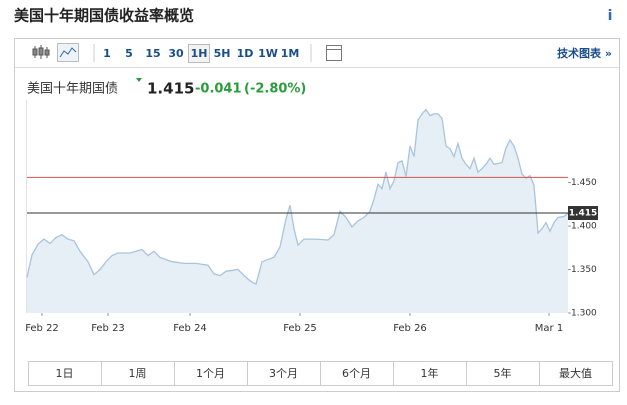  I want to click on x-tick-label: Feb 23, so click(108, 328).